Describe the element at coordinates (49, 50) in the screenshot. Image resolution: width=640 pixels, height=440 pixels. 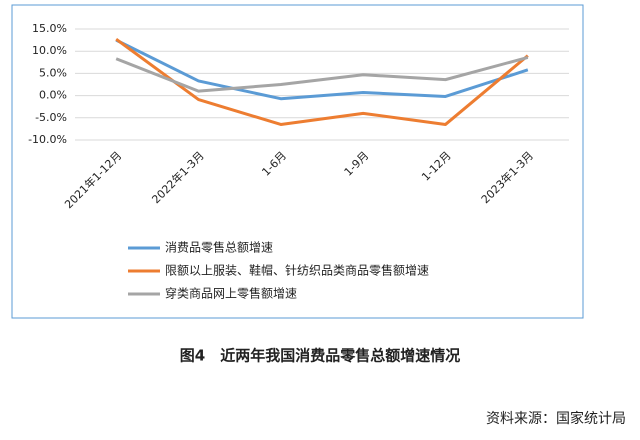
I see `y-tick-label: 10.0%` at that location.